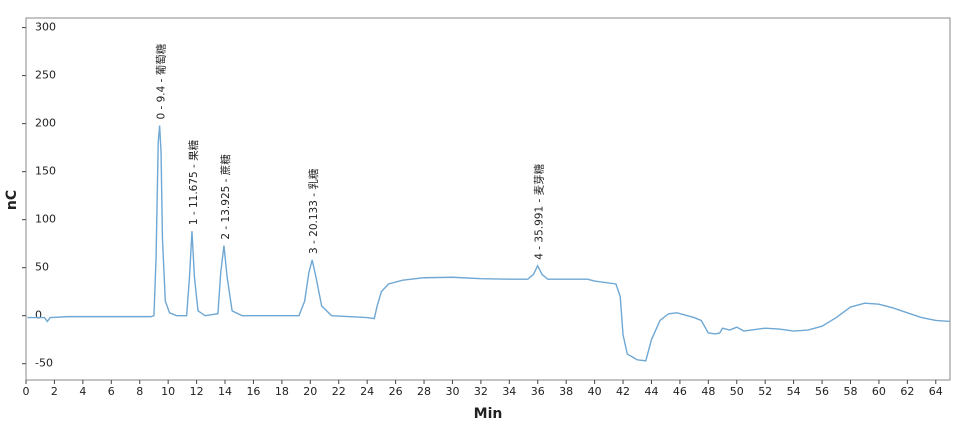 Image resolution: width=966 pixels, height=444 pixels. I want to click on peak-label: 3 - 20.133 - 乳糖, so click(313, 211).